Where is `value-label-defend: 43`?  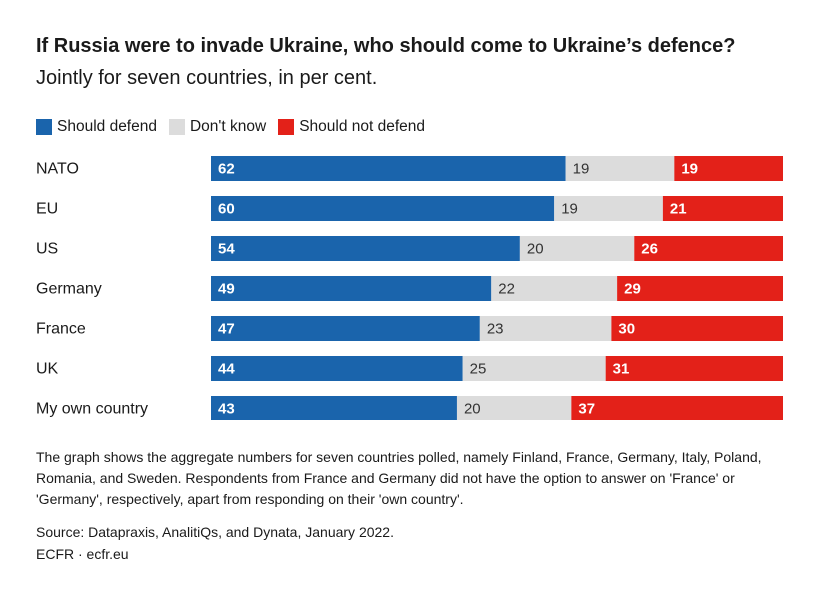
value-label-defend: 43 is located at coordinates (226, 409).